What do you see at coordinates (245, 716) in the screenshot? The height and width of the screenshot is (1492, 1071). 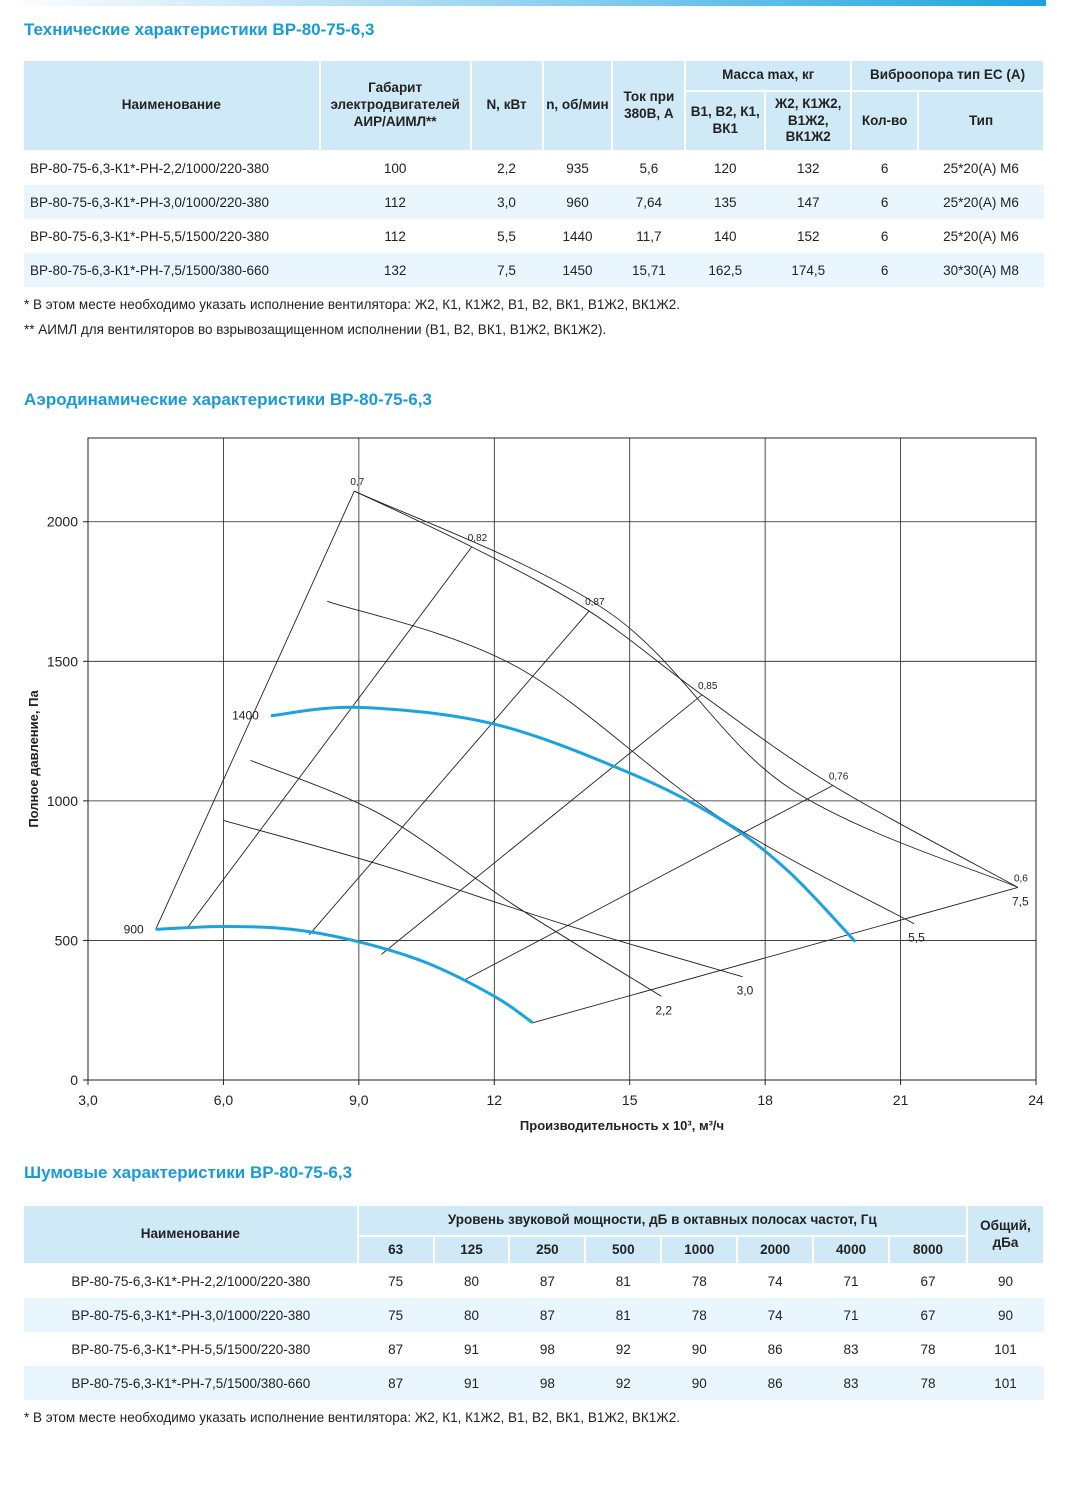 I see `speed-label: 1400` at bounding box center [245, 716].